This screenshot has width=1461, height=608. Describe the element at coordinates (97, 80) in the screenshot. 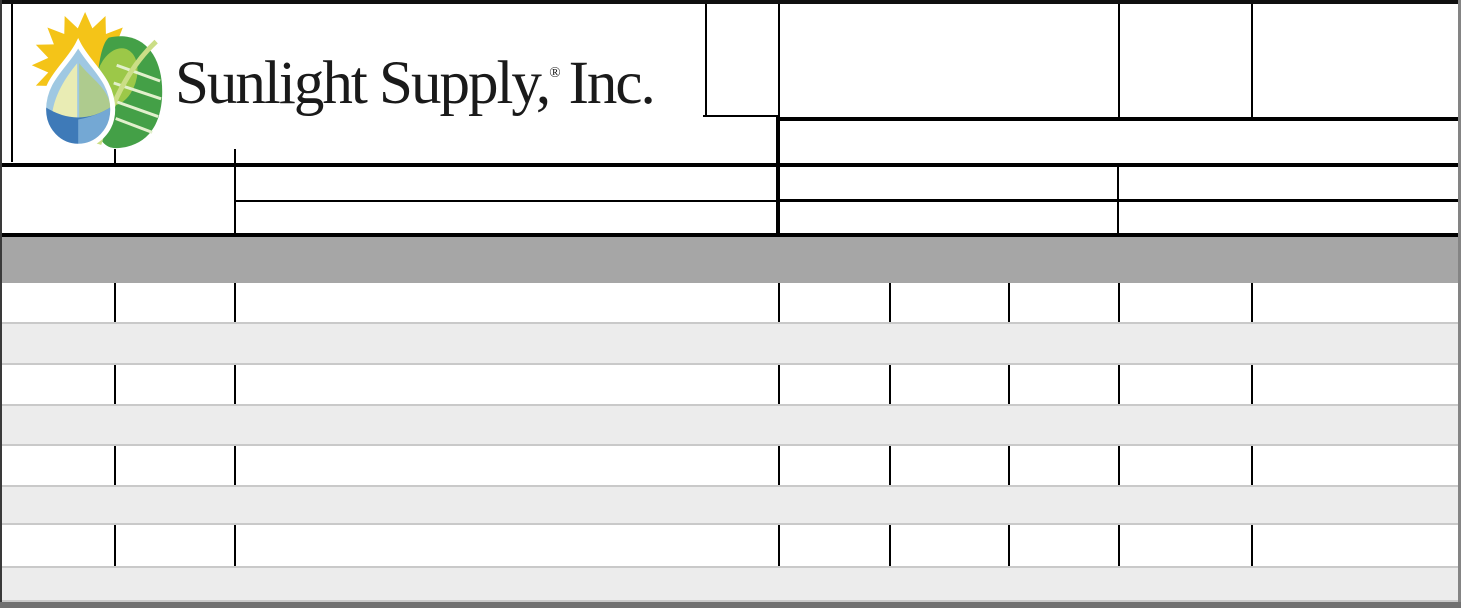

I see `sun-leaf-waterdrop-logo-icon` at that location.